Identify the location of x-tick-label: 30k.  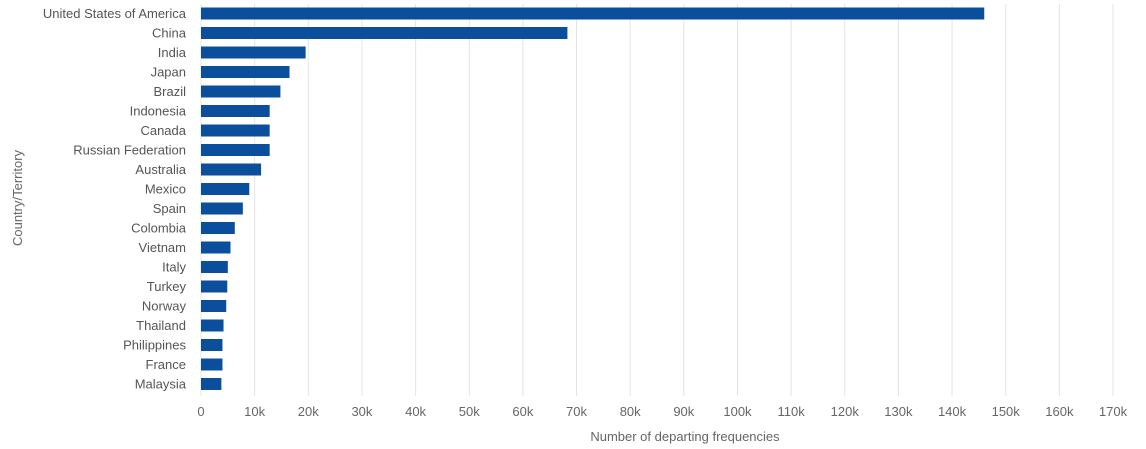
(361, 411).